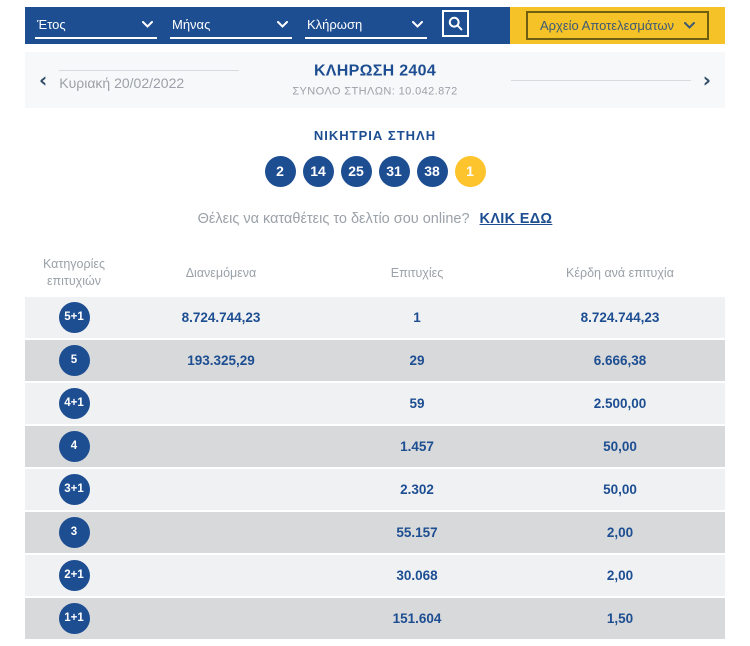 The width and height of the screenshot is (750, 646). I want to click on distributed-cell: 193.325,29, so click(221, 360).